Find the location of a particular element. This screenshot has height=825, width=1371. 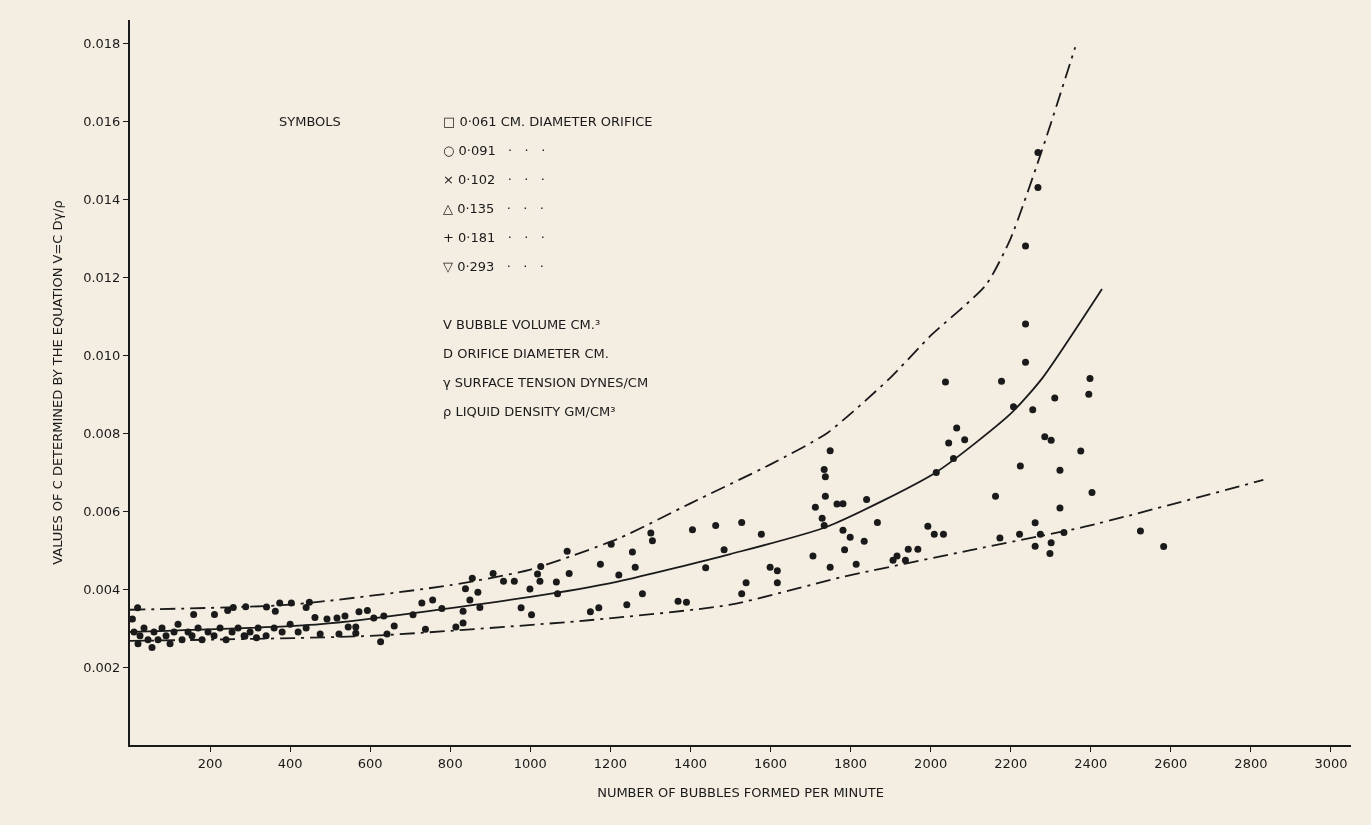

x-tick-label: 800 is located at coordinates (450, 763).